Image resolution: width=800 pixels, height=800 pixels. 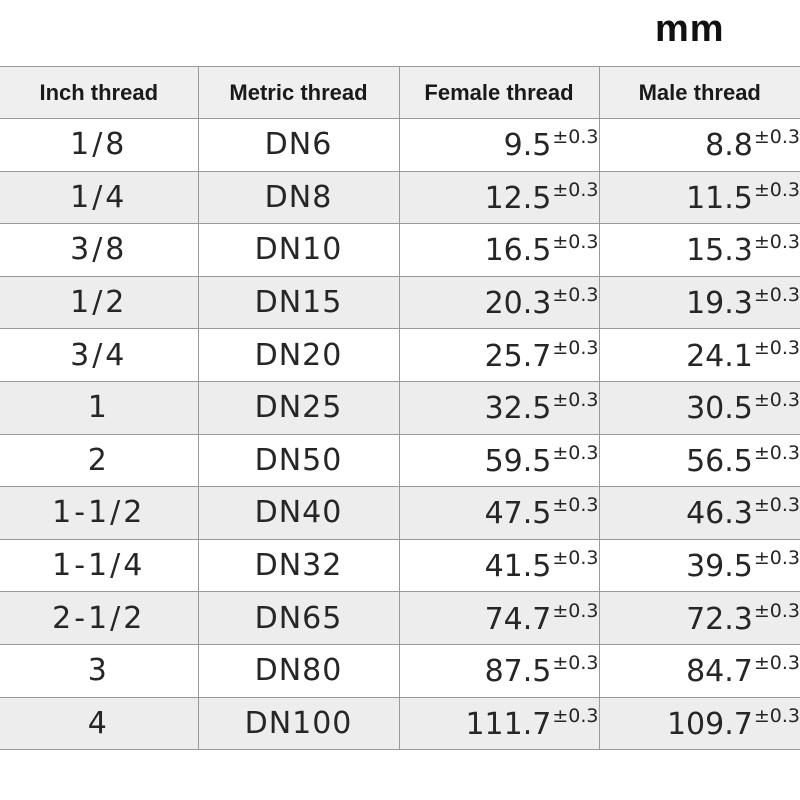 I want to click on inch-thread-cell-value: 3/8, so click(x=99, y=250).